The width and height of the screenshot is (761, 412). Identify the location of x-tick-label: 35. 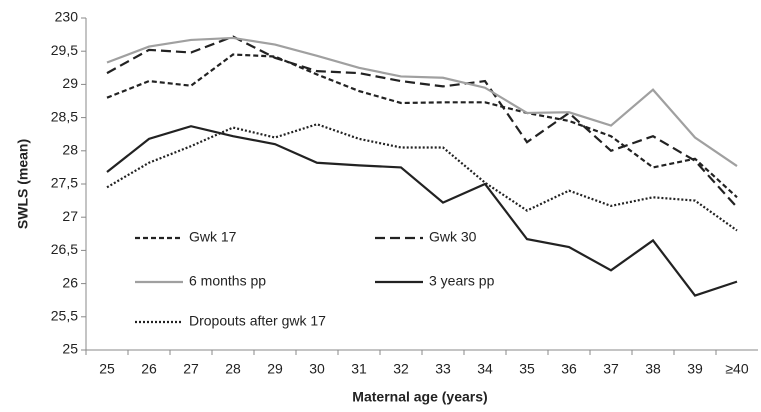
(527, 369).